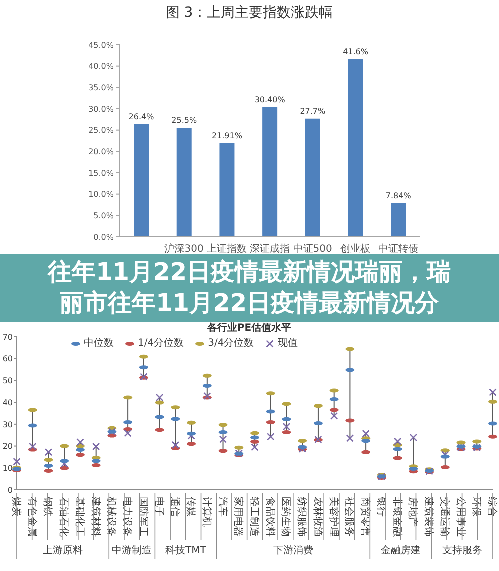 This screenshot has width=499, height=571. What do you see at coordinates (270, 99) in the screenshot?
I see `data-label: 30.40%` at bounding box center [270, 99].